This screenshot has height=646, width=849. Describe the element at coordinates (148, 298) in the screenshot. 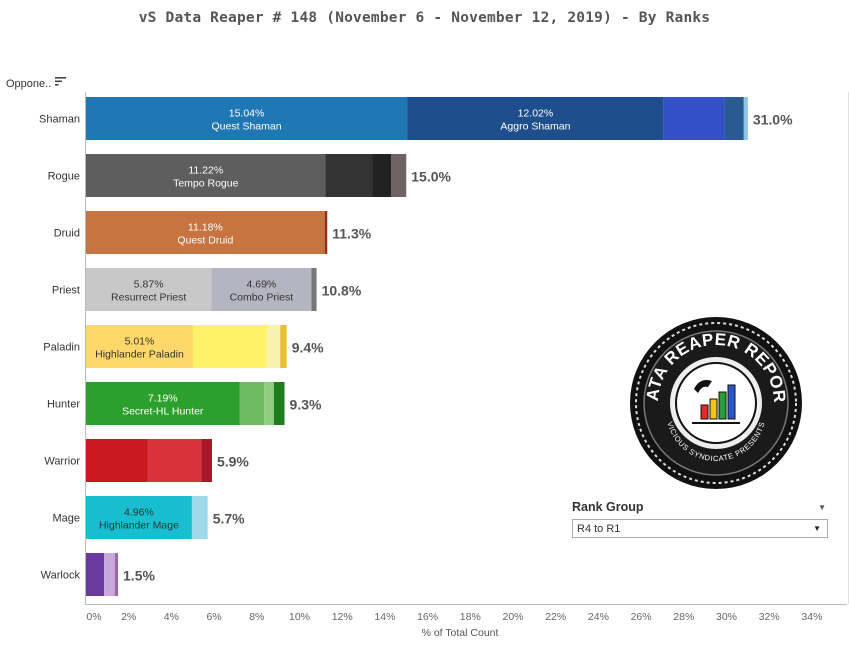

I see `bar-priest-name-label-1: Resurrect Priest` at that location.